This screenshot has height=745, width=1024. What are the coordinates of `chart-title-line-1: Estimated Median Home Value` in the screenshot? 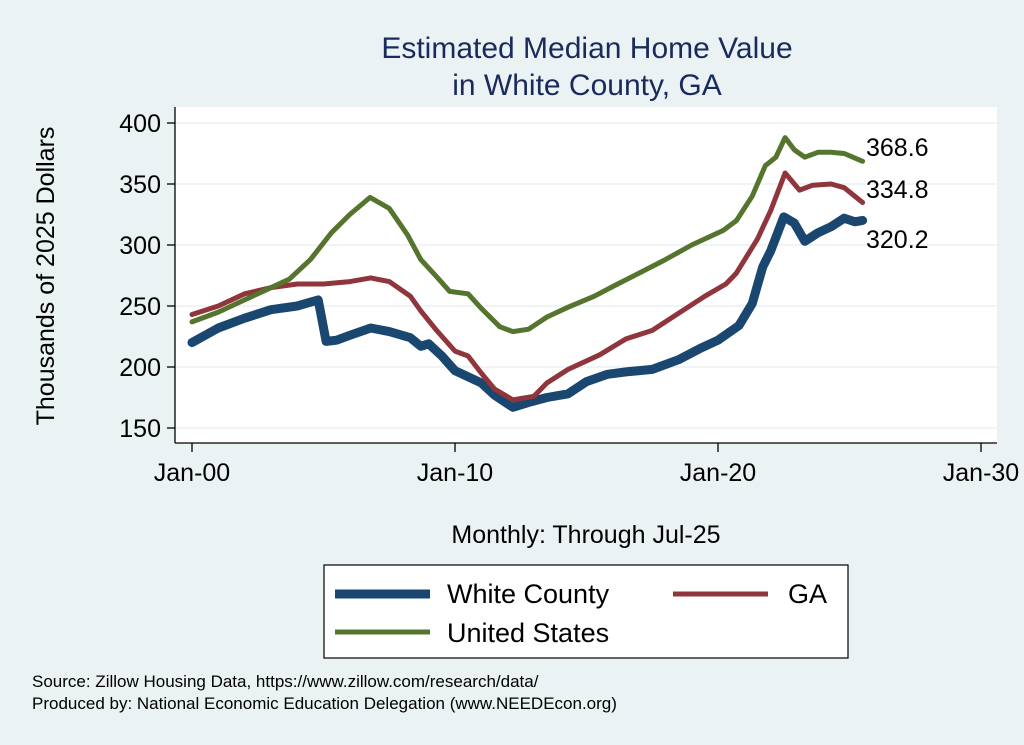 It's located at (586, 48).